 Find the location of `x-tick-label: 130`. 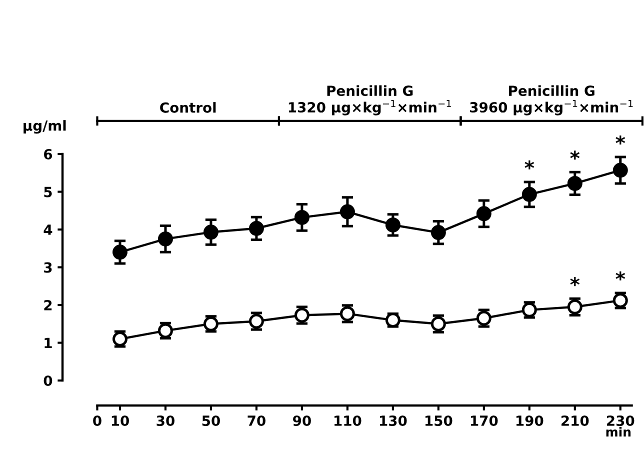

x-tick-label: 130 is located at coordinates (393, 420).